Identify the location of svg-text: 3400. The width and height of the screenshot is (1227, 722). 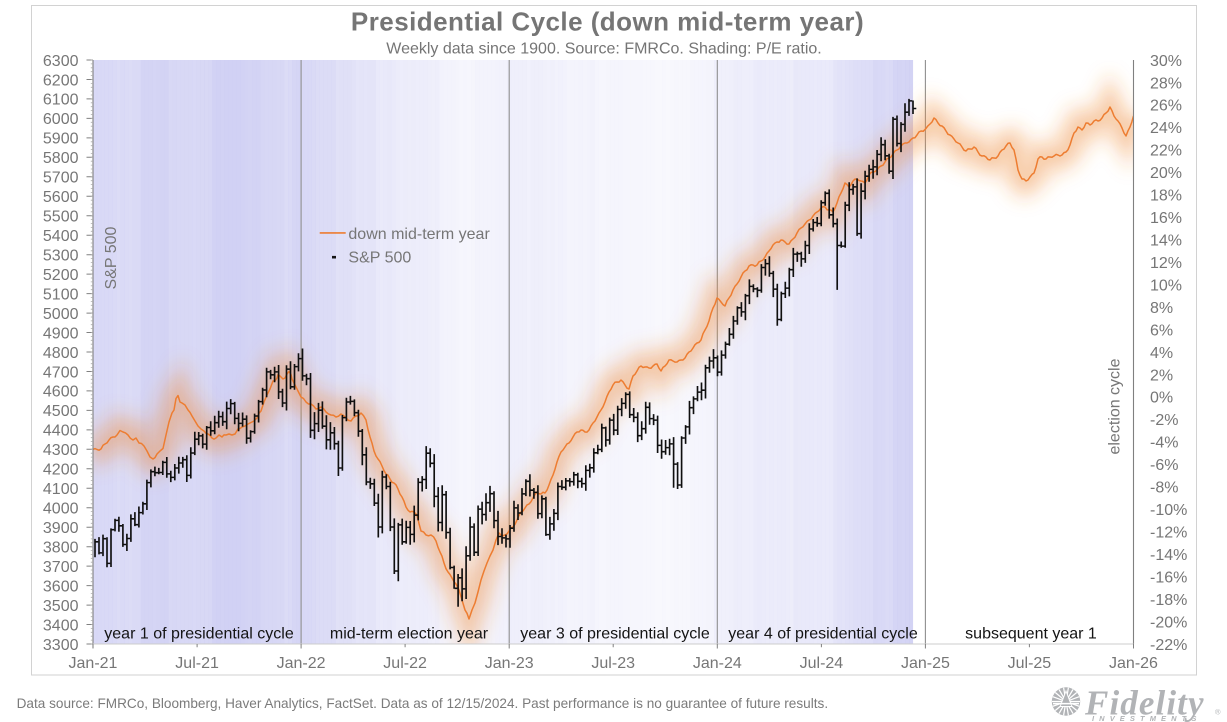
(61, 625).